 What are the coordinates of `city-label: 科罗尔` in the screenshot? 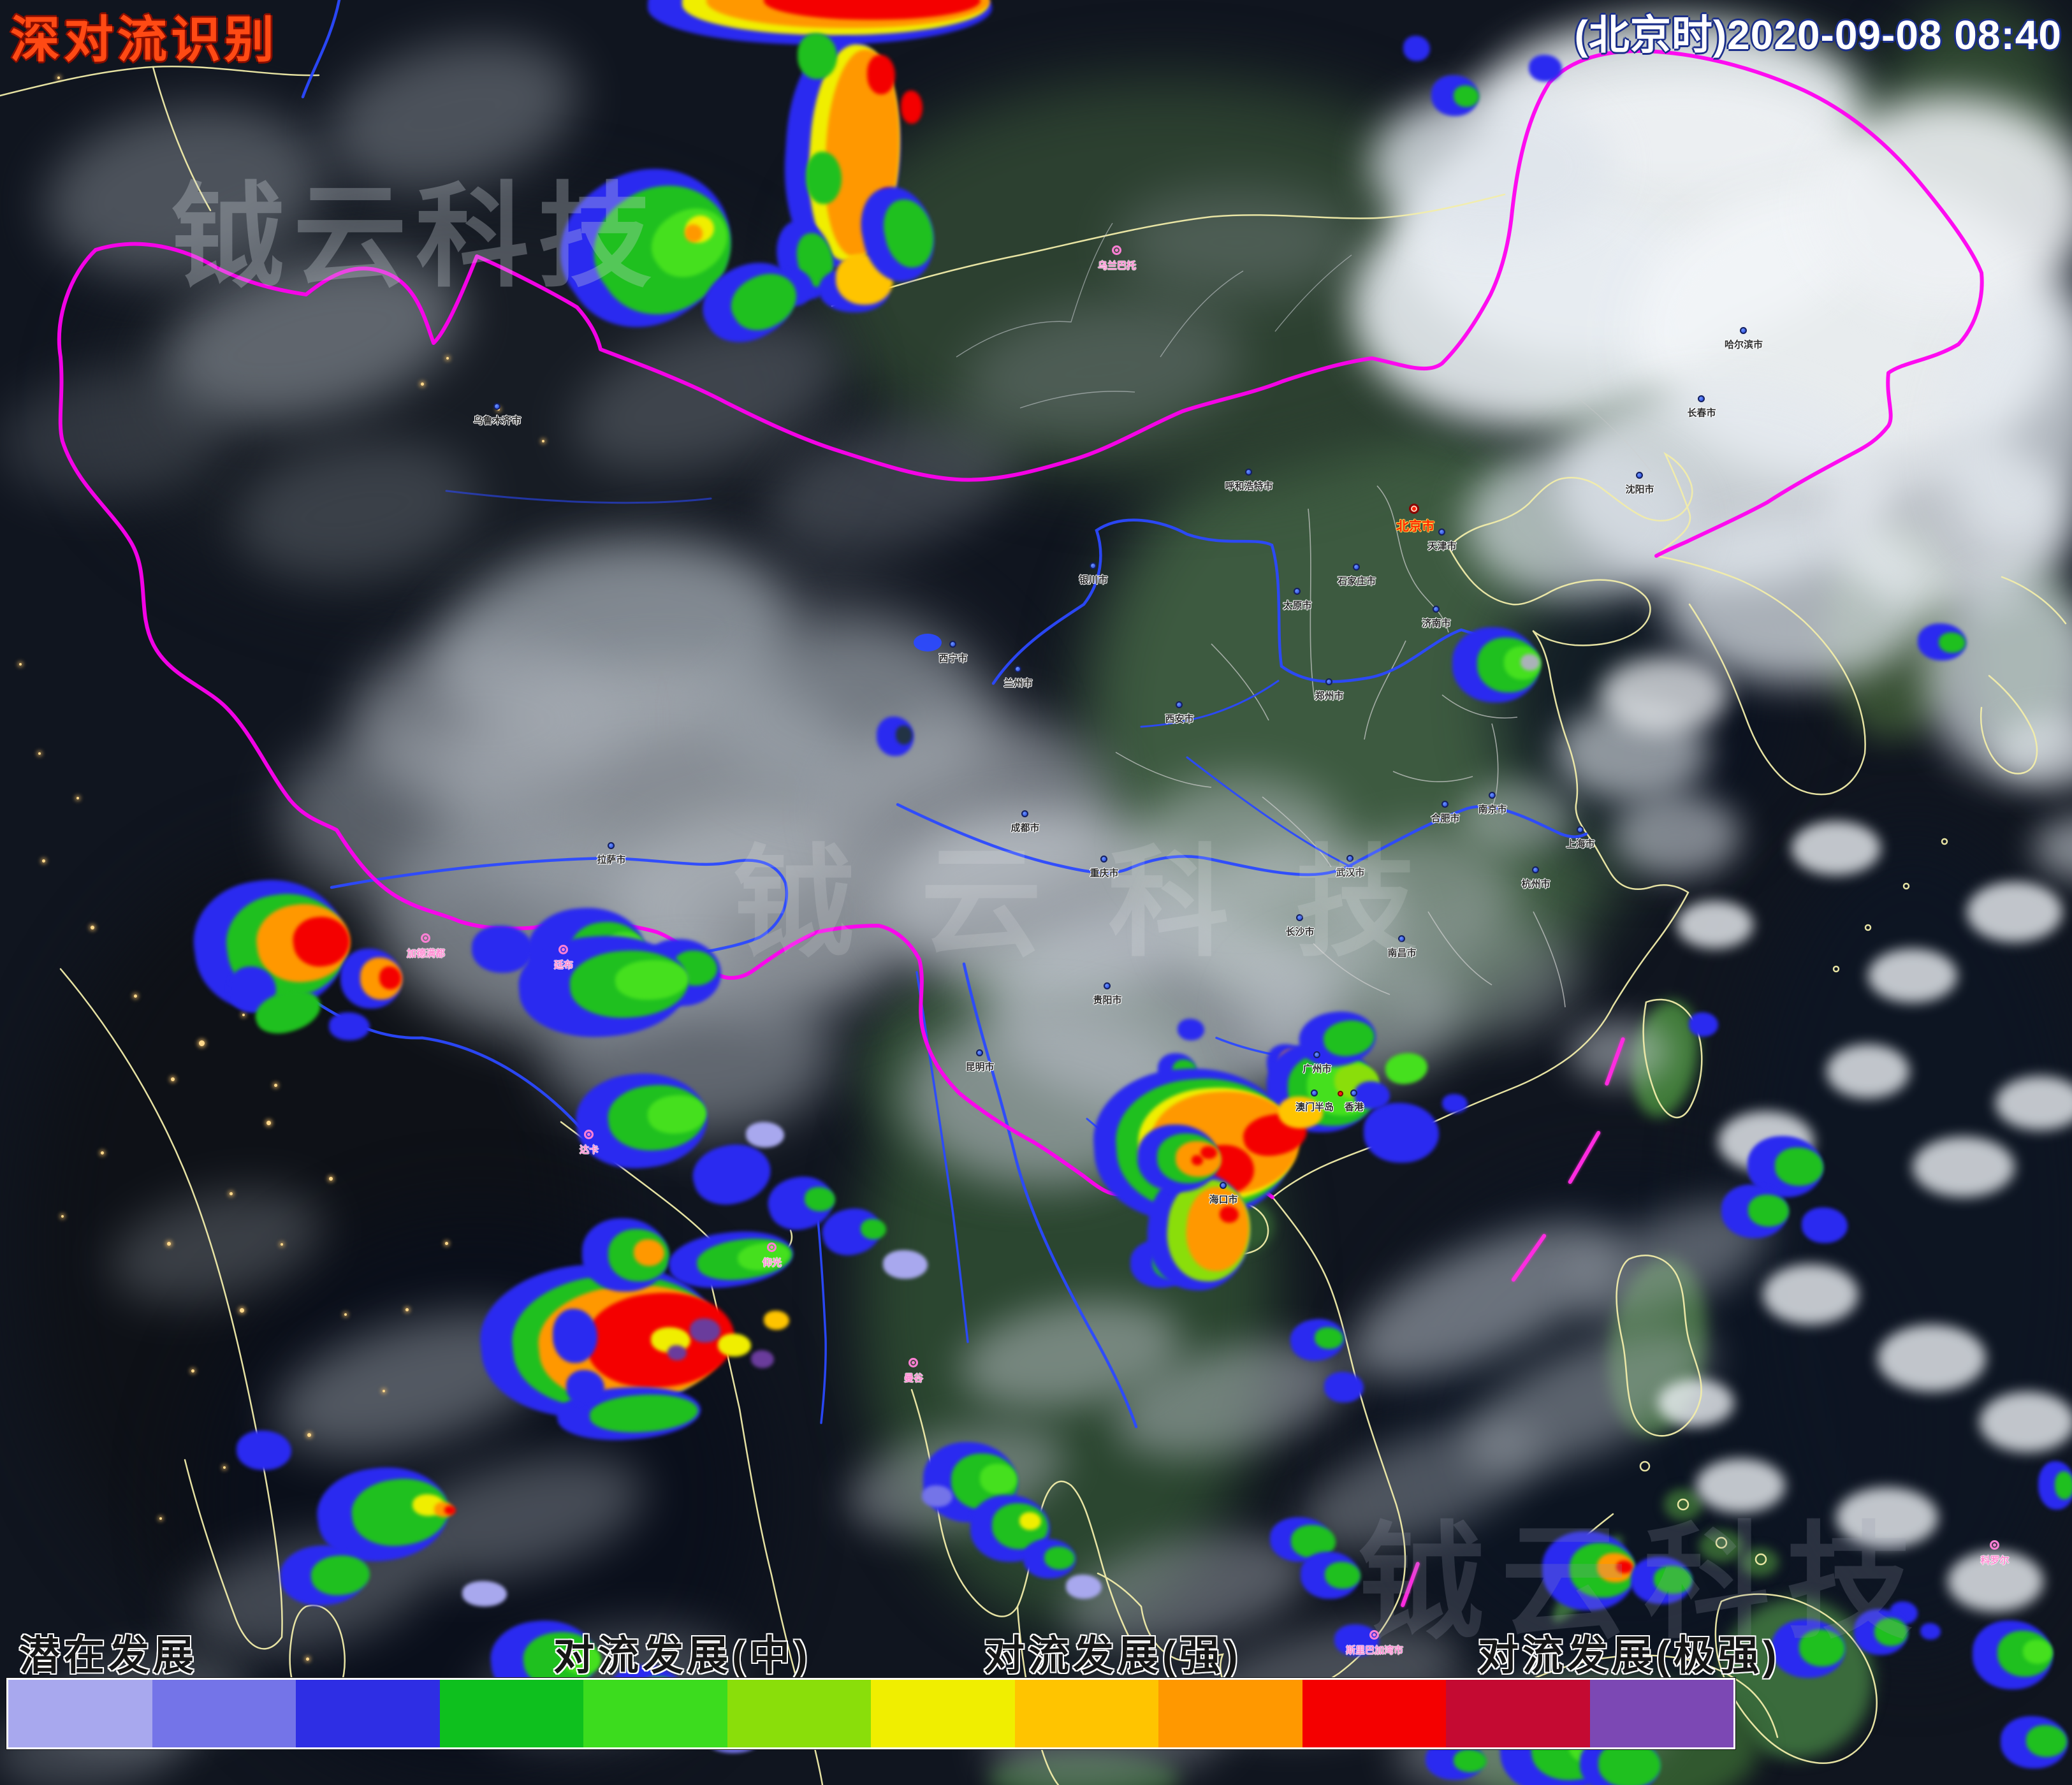 It's located at (1995, 1560).